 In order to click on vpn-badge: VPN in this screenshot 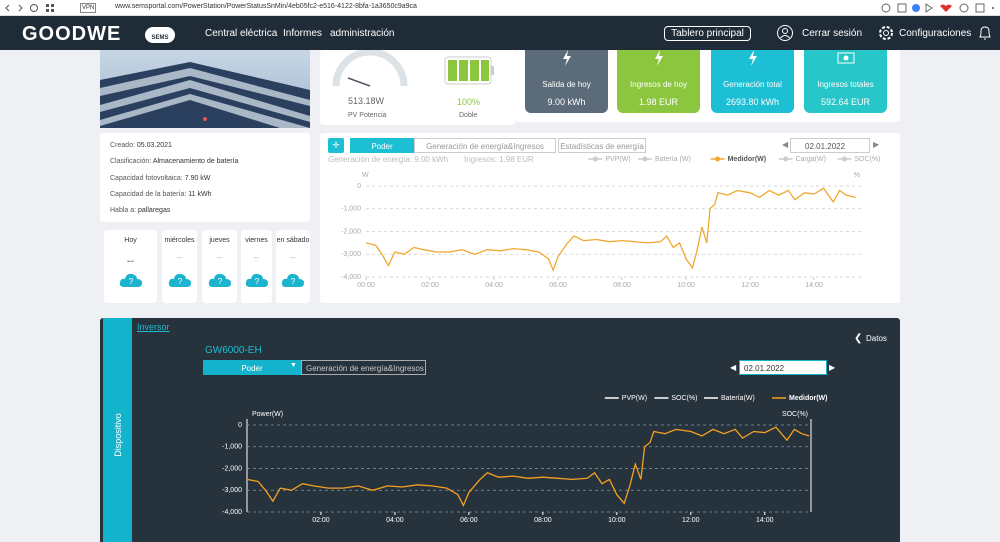, I will do `click(88, 8)`.